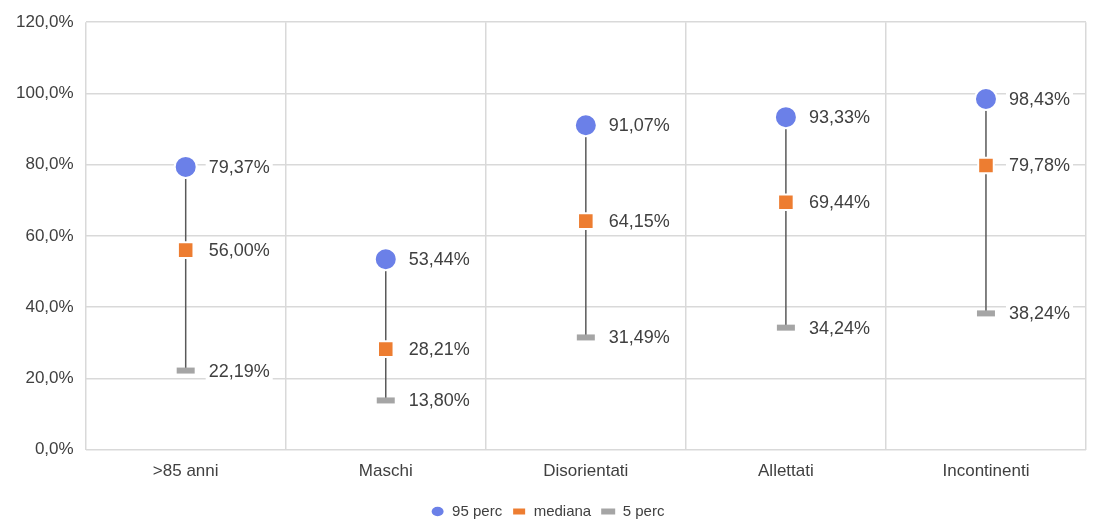 The height and width of the screenshot is (529, 1099). Describe the element at coordinates (639, 337) in the screenshot. I see `data-label: 31,49%` at that location.